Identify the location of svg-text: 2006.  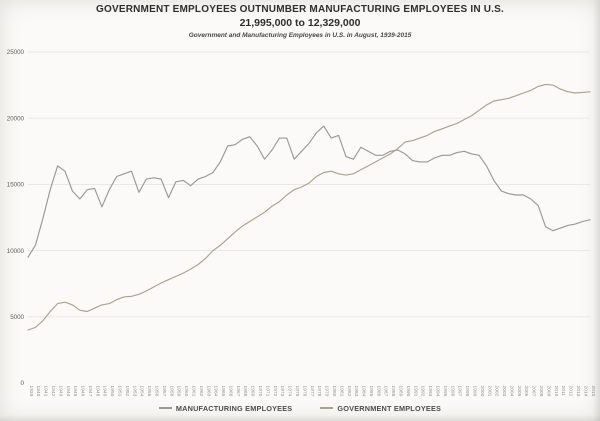
(526, 391).